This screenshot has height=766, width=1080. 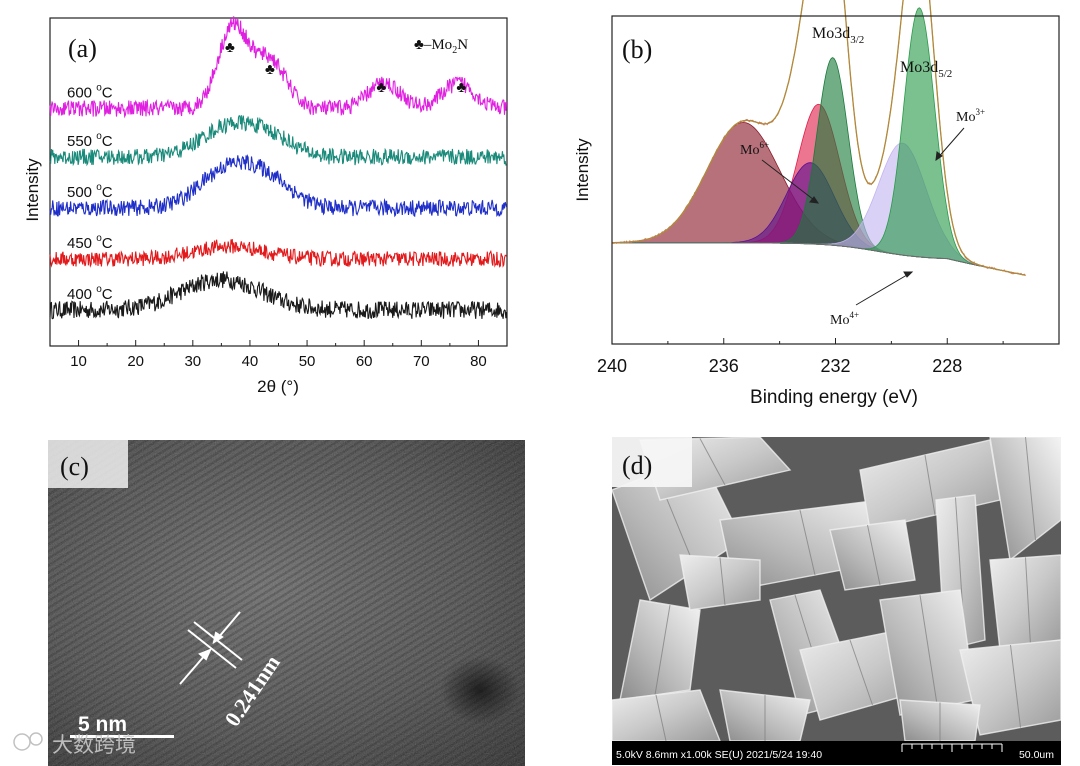 What do you see at coordinates (307, 361) in the screenshot?
I see `xrd-tick-label: 50` at bounding box center [307, 361].